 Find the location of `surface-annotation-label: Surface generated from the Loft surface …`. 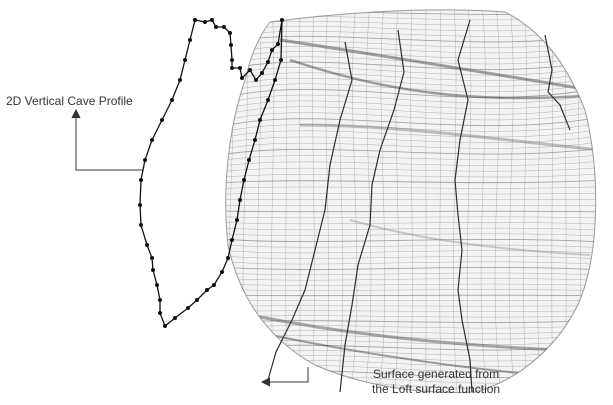

surface-annotation-label: Surface generated from the Loft surface … is located at coordinates (436, 382).